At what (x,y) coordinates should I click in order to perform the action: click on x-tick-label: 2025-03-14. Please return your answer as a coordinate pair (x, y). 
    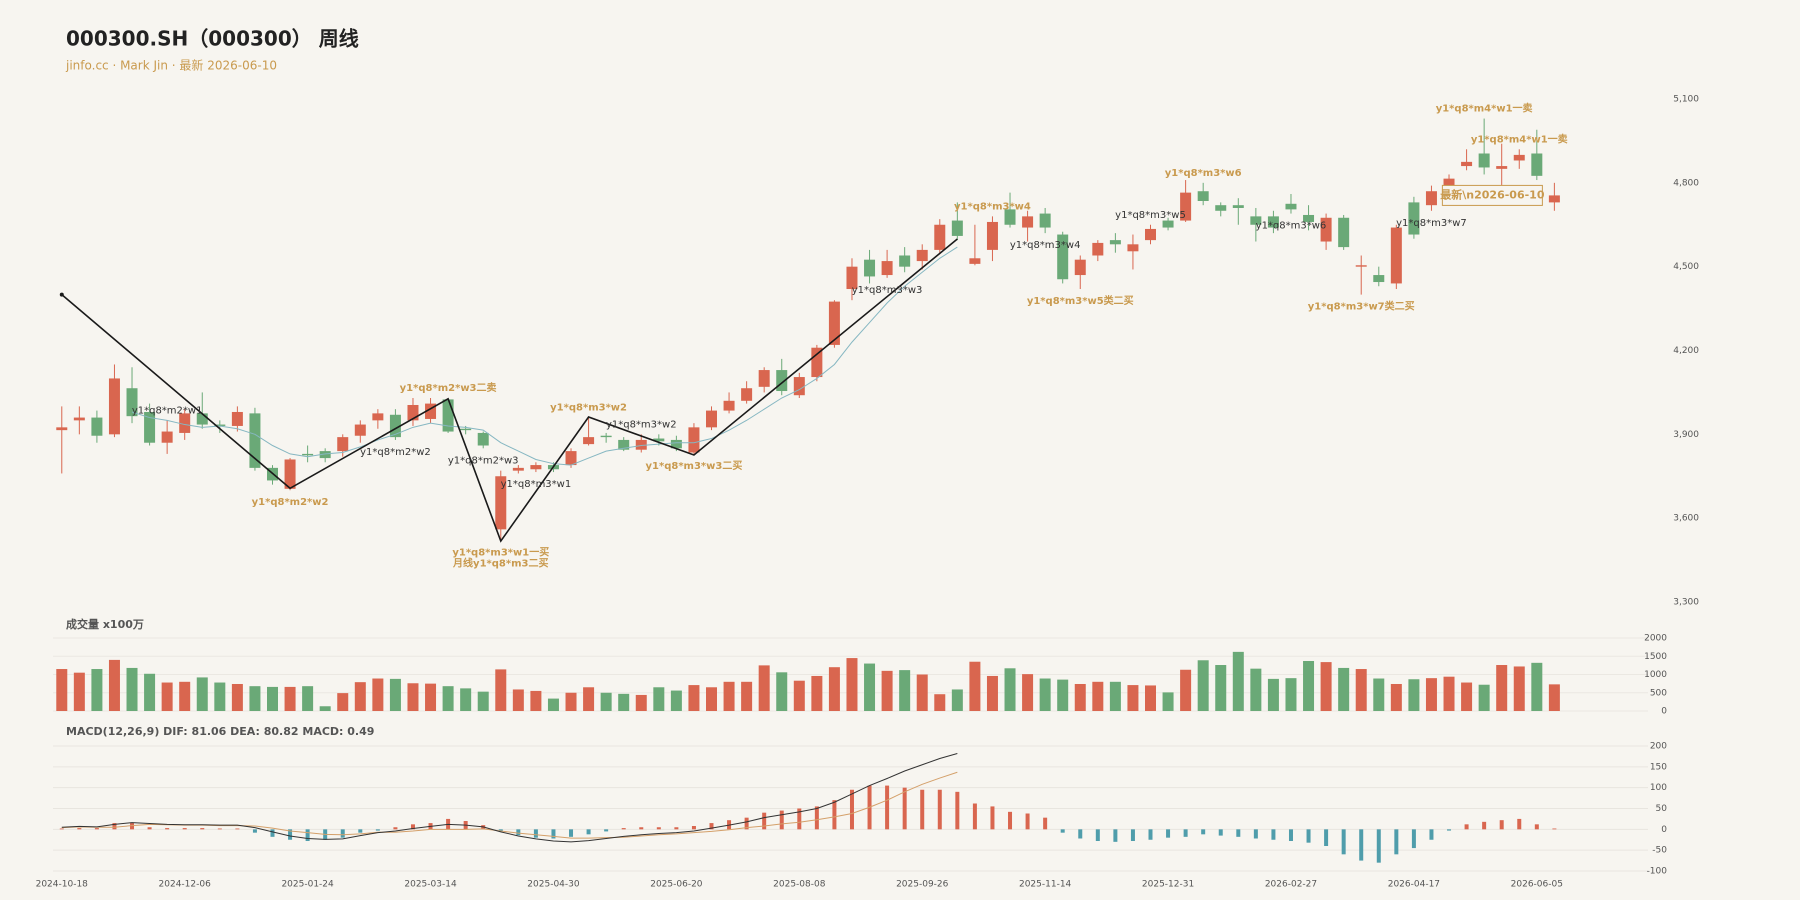
    Looking at the image, I should click on (430, 885).